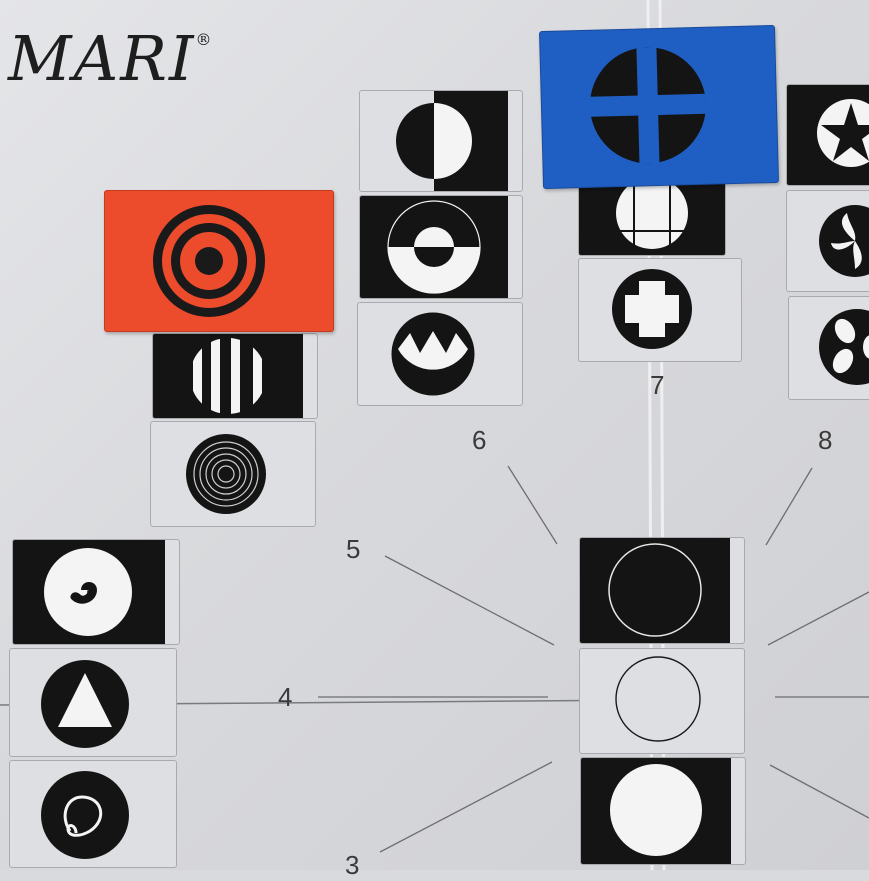 Image resolution: width=869 pixels, height=881 pixels. Describe the element at coordinates (353, 549) in the screenshot. I see `sector-number-5: 5` at that location.